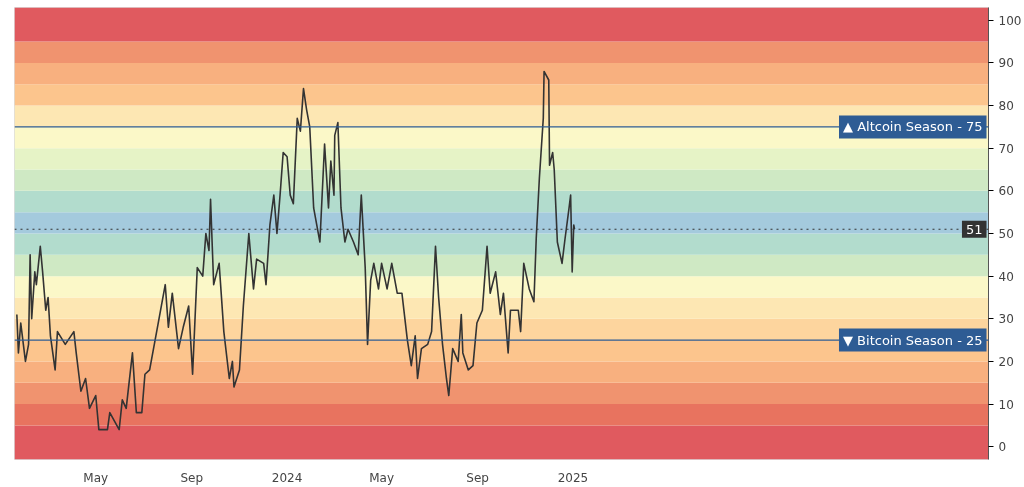  I want to click on y-tick-label: 30, so click(1006, 319).